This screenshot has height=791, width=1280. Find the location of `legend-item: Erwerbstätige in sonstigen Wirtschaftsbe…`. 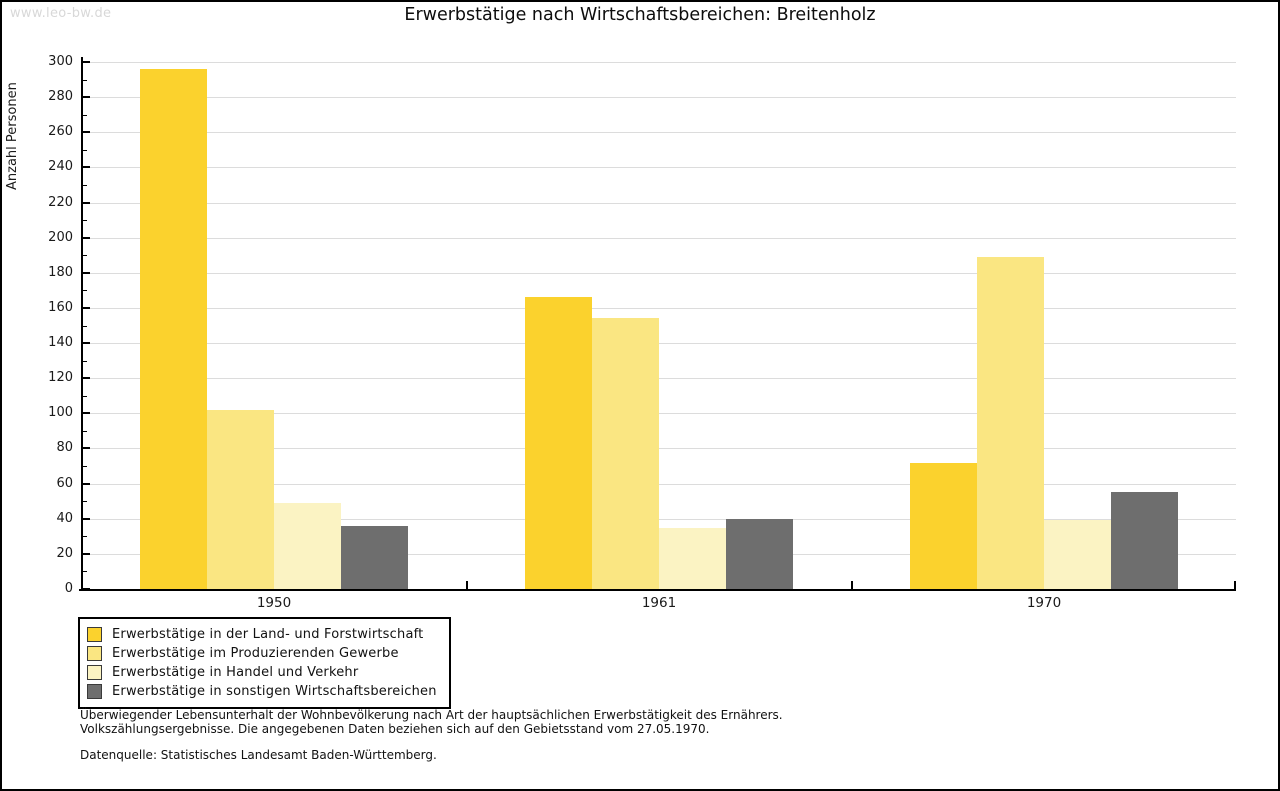

legend-item: Erwerbstätige in sonstigen Wirtschaftsbe… is located at coordinates (262, 691).